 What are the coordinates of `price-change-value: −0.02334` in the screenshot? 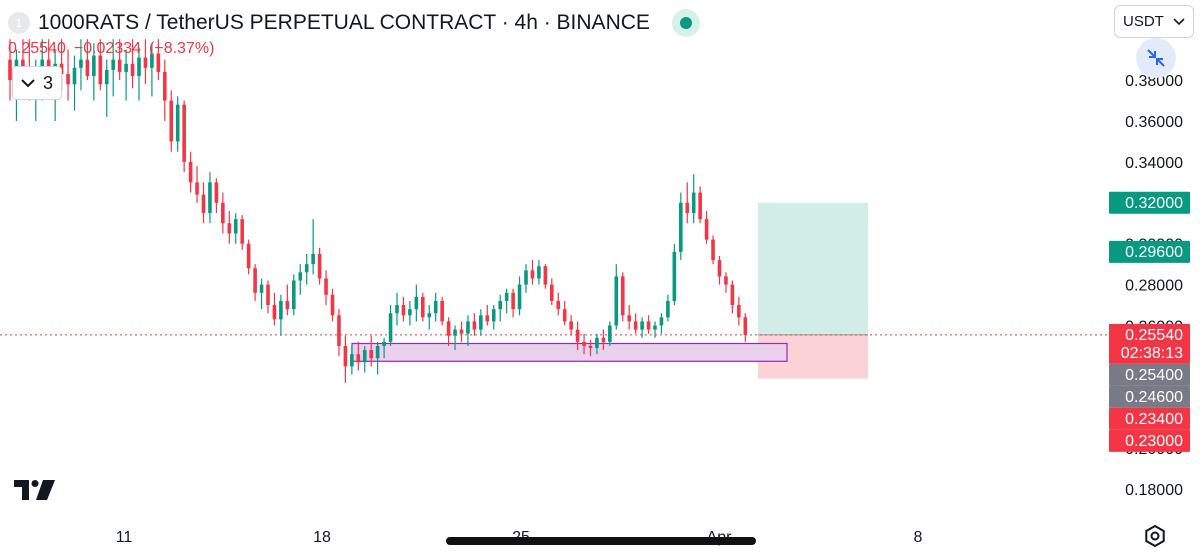 It's located at (107, 48).